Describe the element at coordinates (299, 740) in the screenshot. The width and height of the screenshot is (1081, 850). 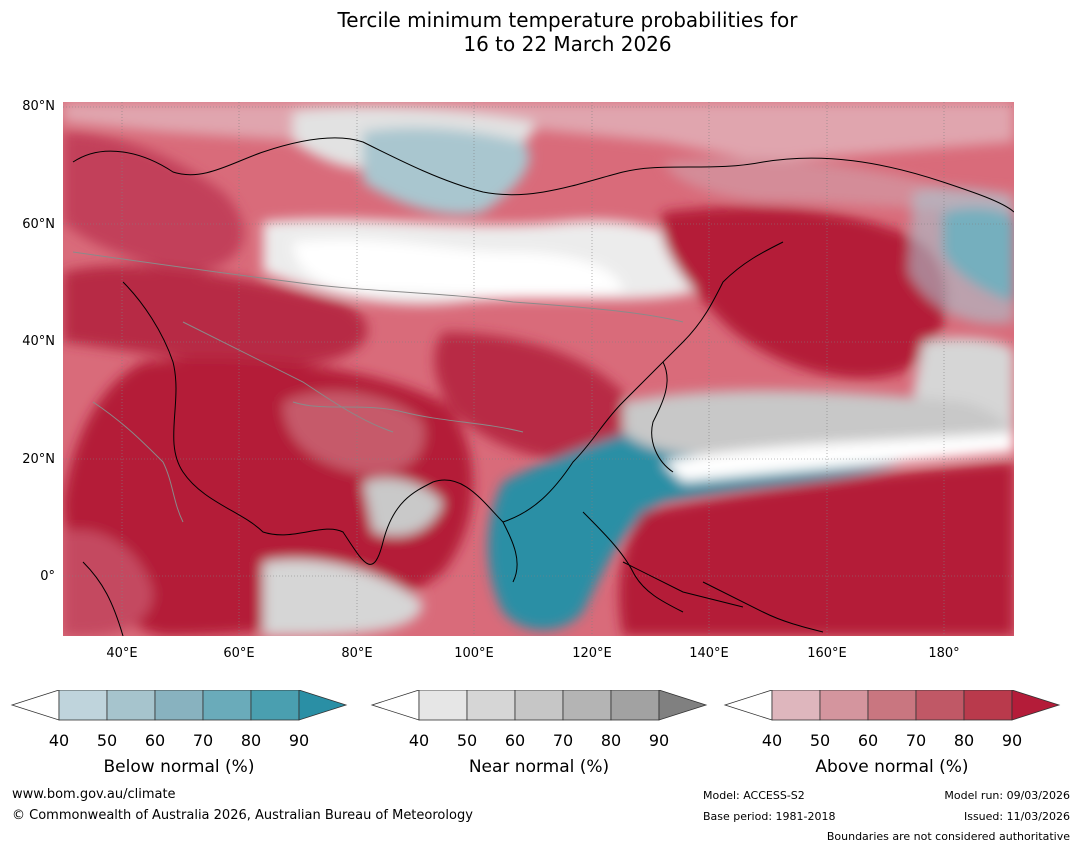
I see `below-tick-90: 90` at that location.